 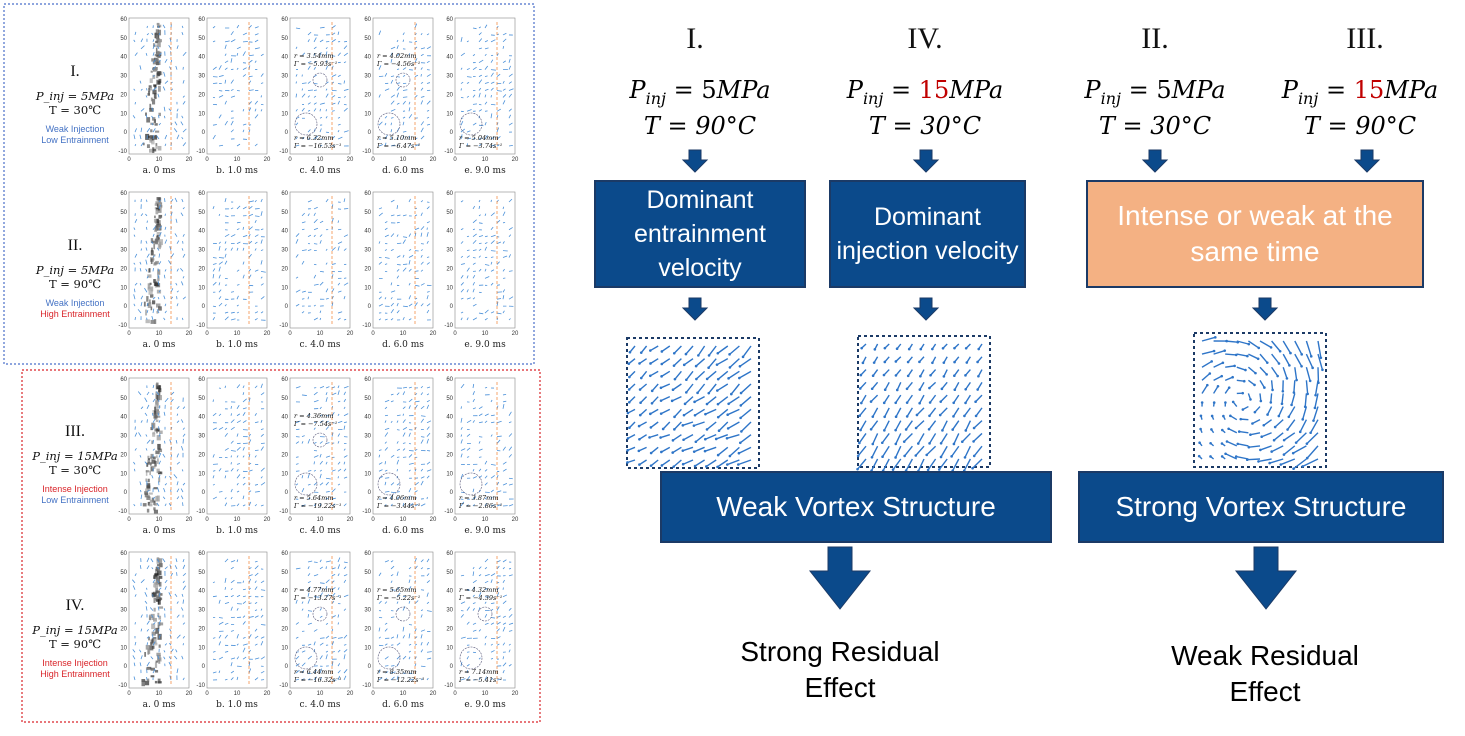 What do you see at coordinates (75, 129) in the screenshot?
I see `row-label-injection-desc: Weak Injection` at bounding box center [75, 129].